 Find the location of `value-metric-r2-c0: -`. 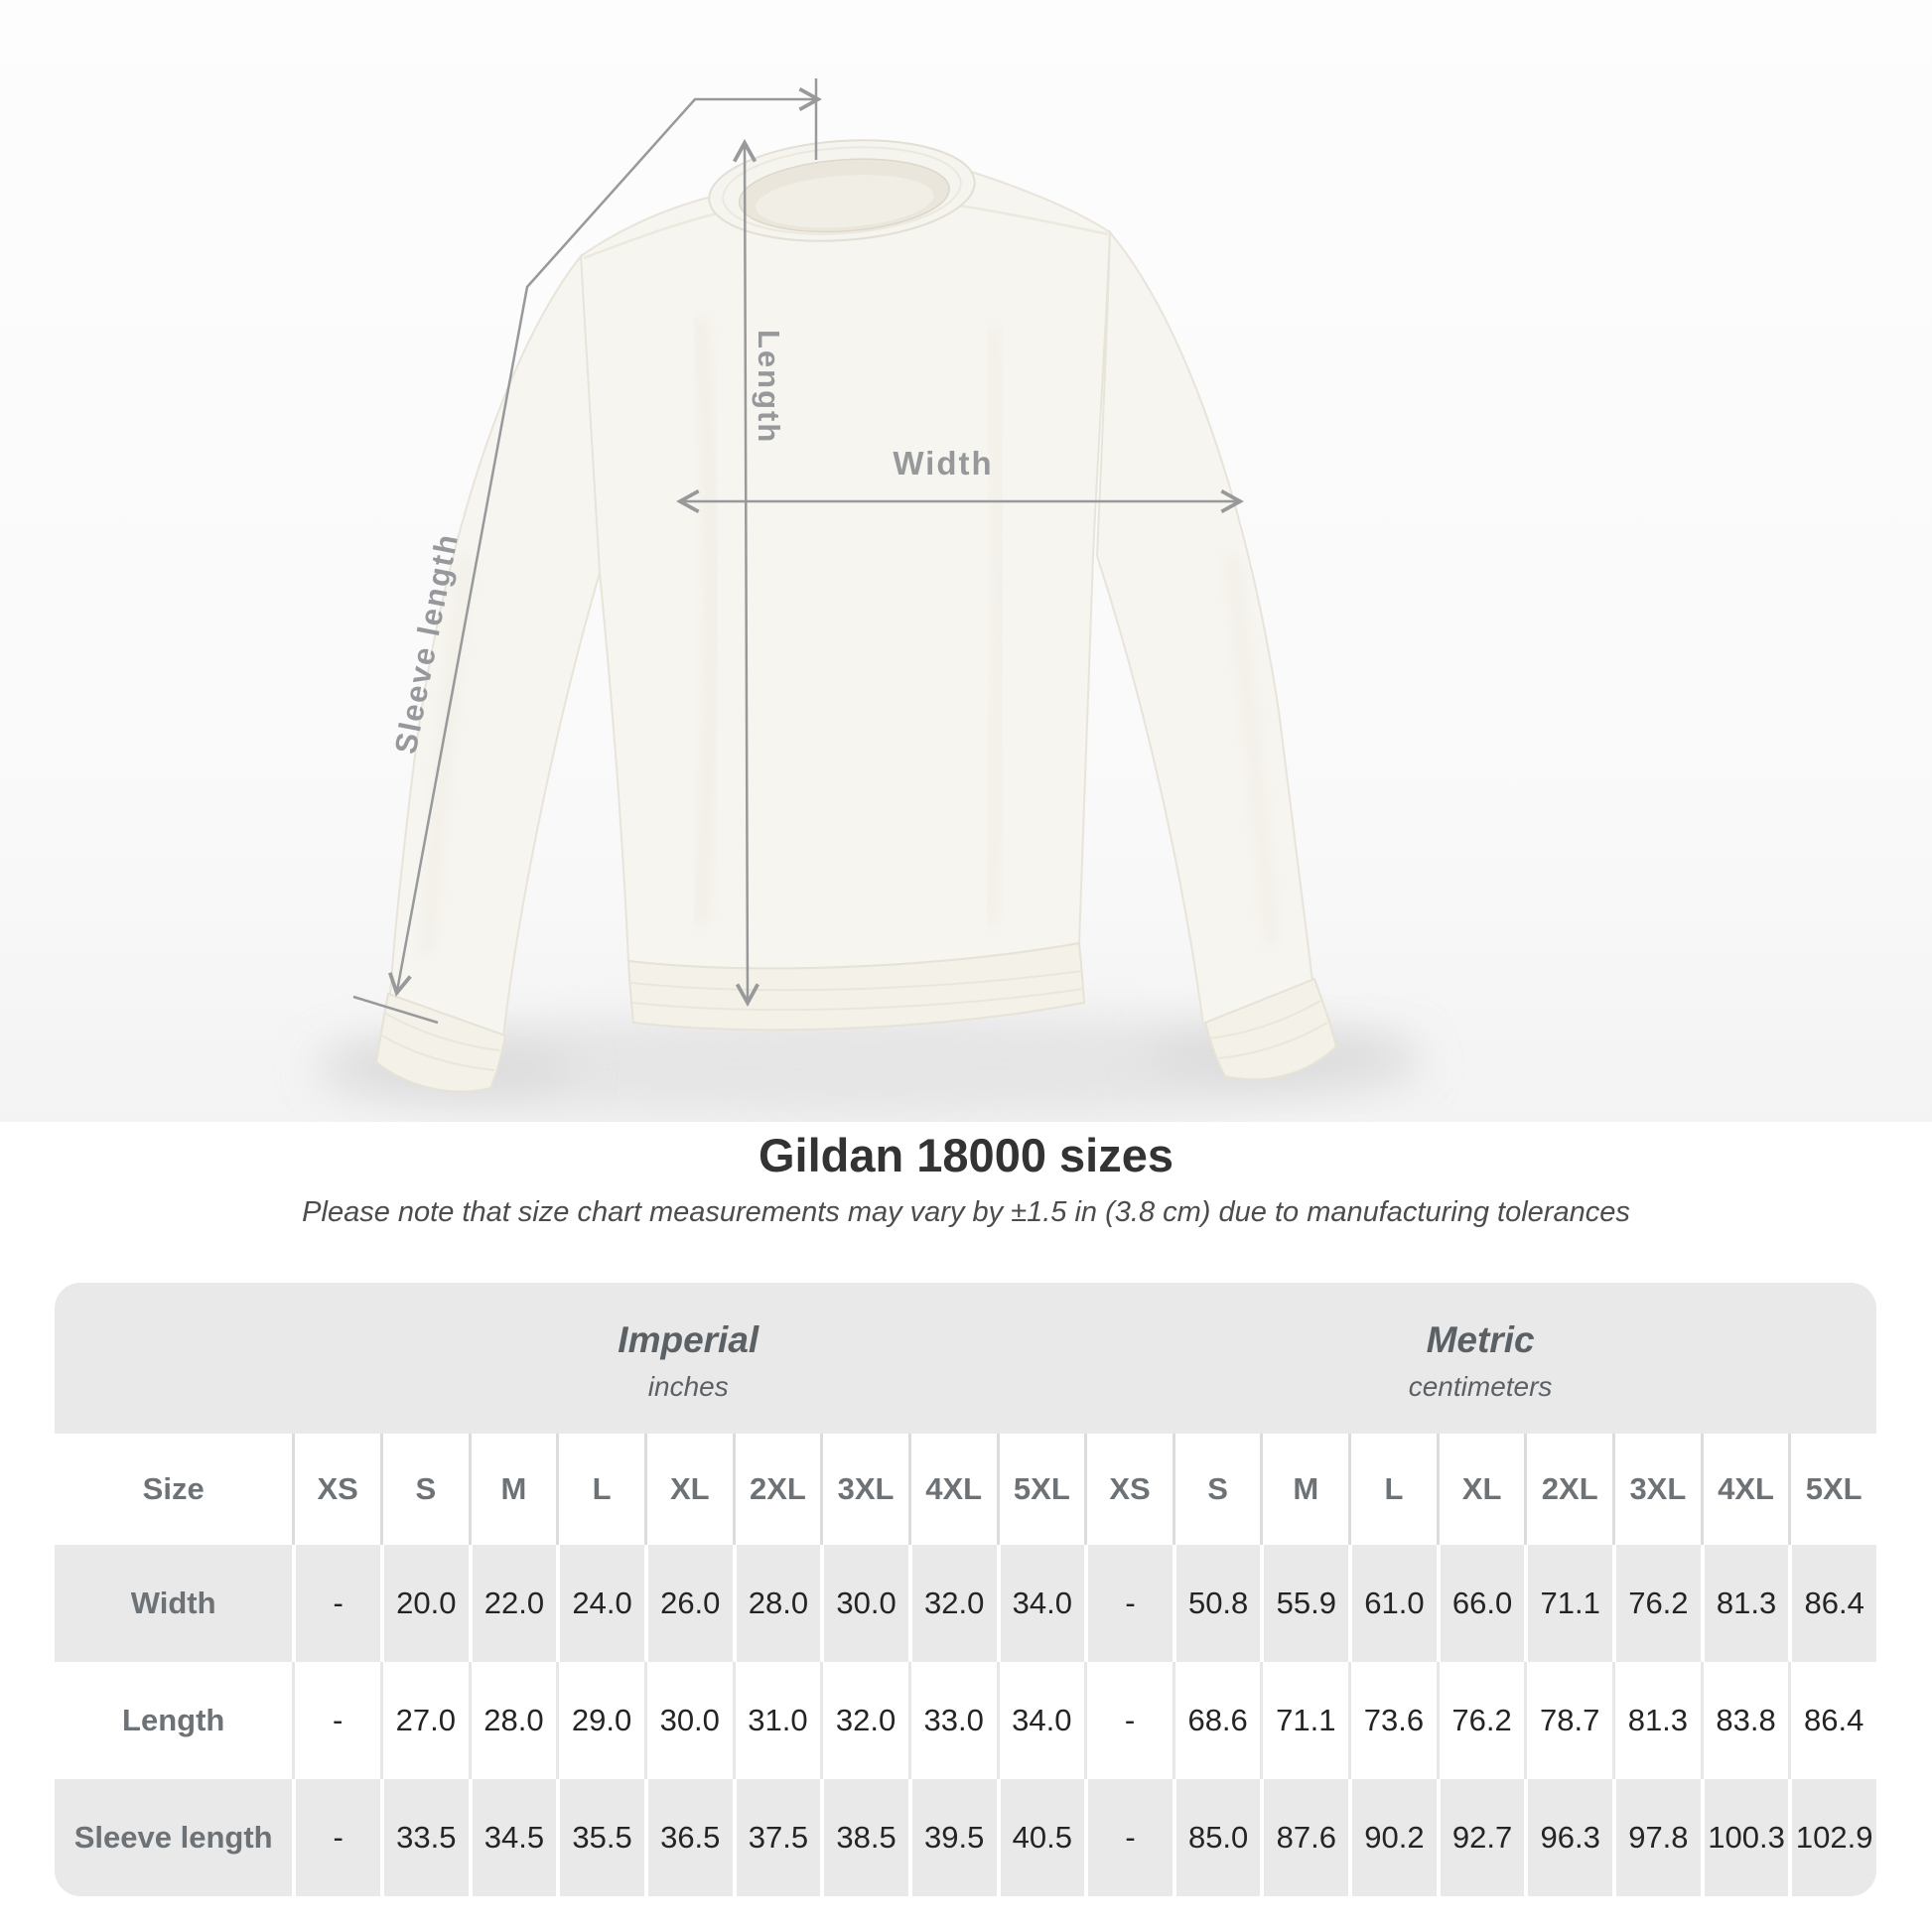

value-metric-r2-c0: - is located at coordinates (1128, 1838).